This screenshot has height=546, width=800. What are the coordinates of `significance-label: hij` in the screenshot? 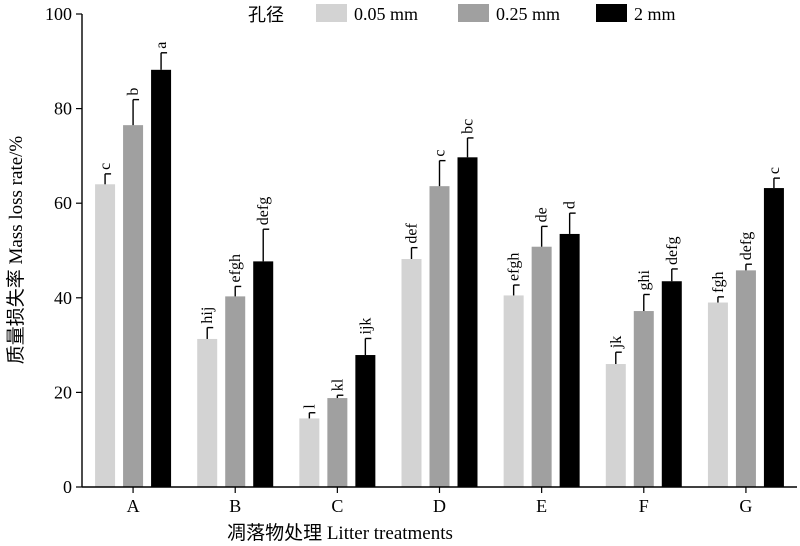 It's located at (207, 315).